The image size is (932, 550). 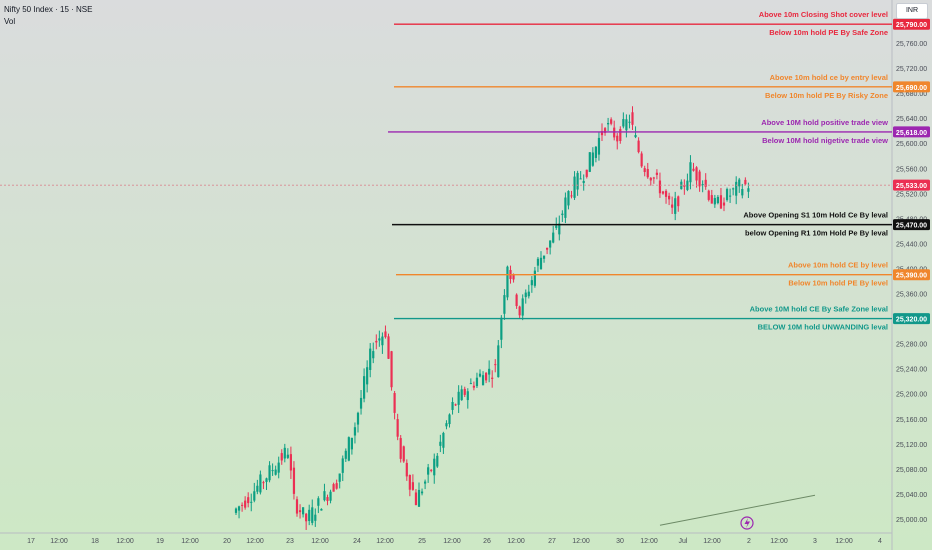 I want to click on time-tick-label: 24, so click(x=357, y=541).